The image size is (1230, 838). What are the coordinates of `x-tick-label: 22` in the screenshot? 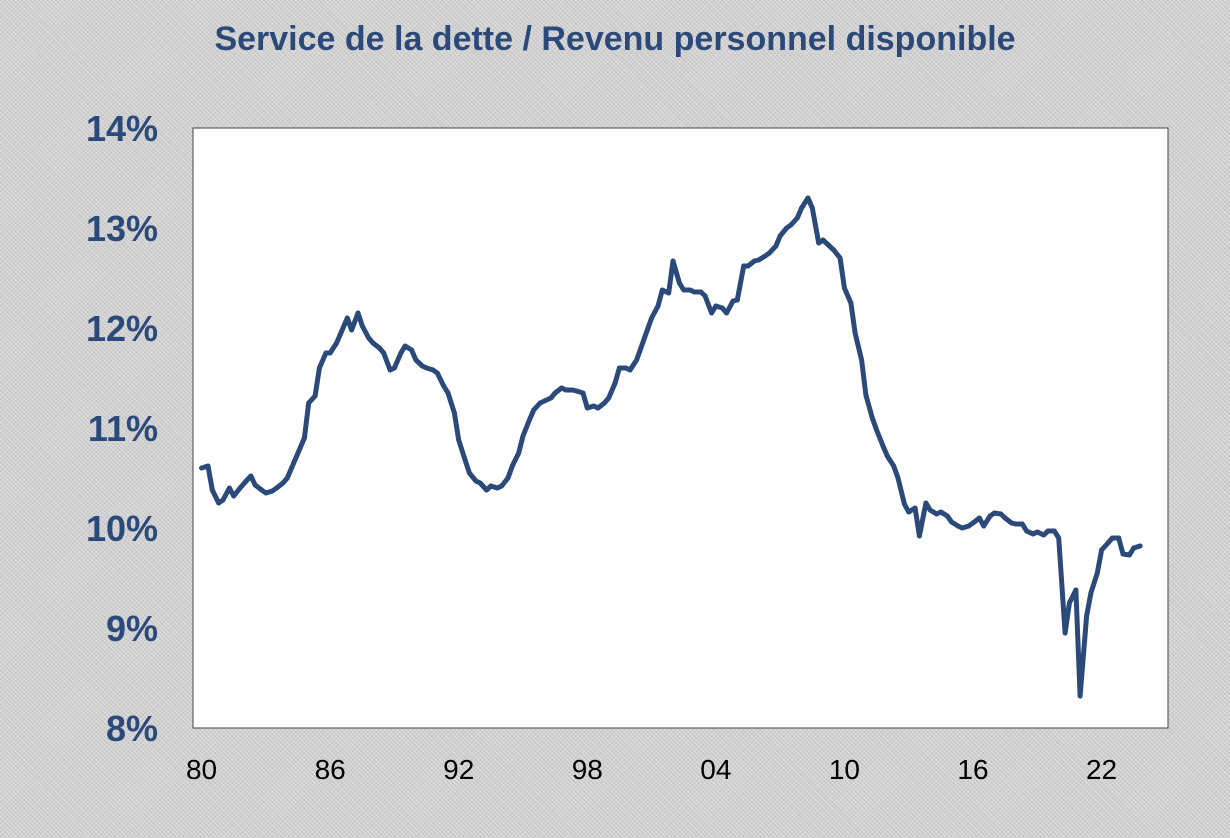 It's located at (1101, 769).